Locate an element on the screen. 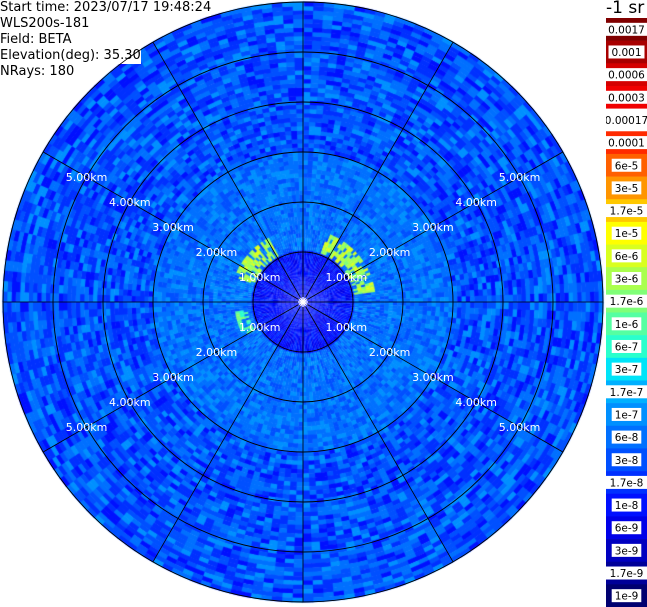 This screenshot has height=607, width=647. colorbar-tick-label: 1.7e-6 is located at coordinates (627, 302).